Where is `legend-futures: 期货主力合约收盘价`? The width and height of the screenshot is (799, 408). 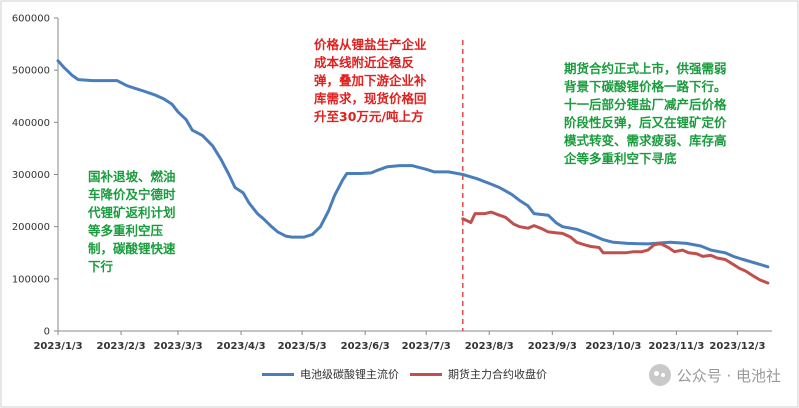
legend-futures: 期货主力合约收盘价 is located at coordinates (478, 374).